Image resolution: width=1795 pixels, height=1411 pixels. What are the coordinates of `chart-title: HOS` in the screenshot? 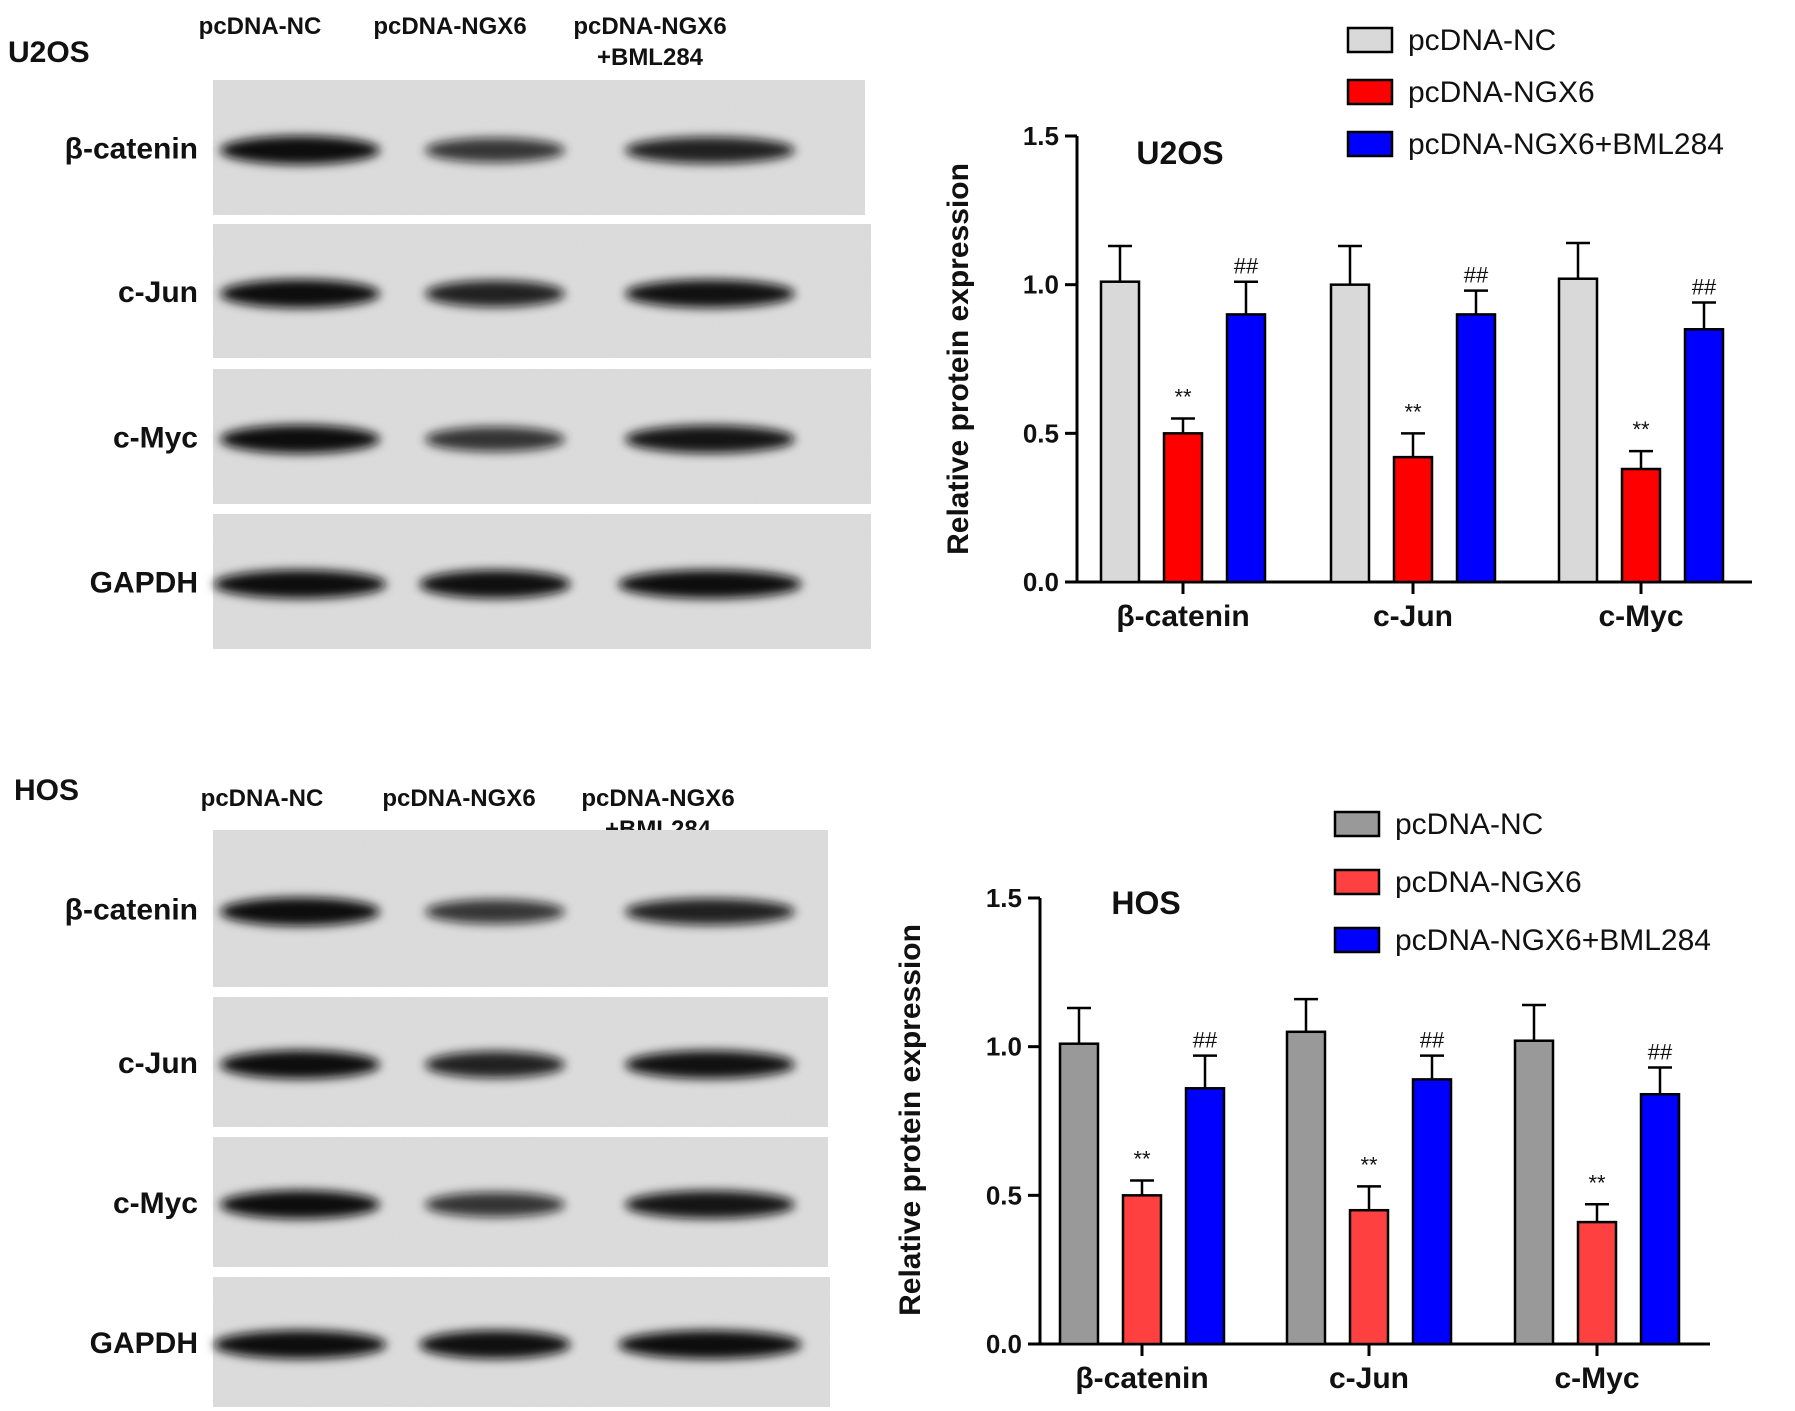 It's located at (1145, 903).